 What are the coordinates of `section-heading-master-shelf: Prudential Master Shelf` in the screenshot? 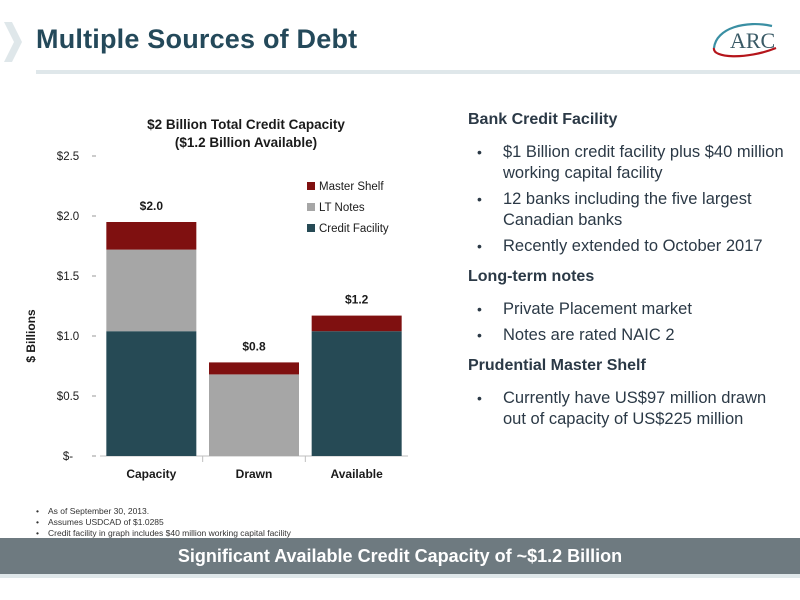 It's located at (557, 365).